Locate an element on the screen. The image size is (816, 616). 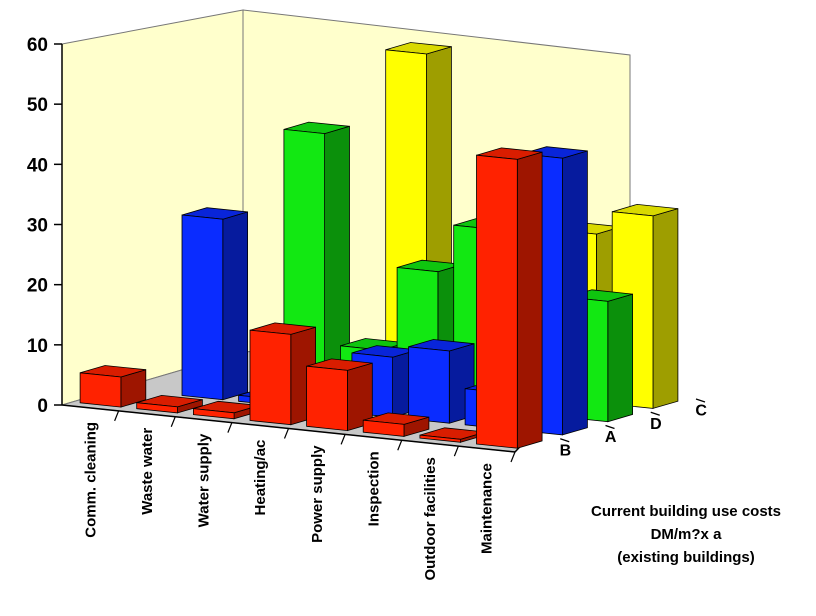
x-tick-label: Water supply is located at coordinates (204, 480).